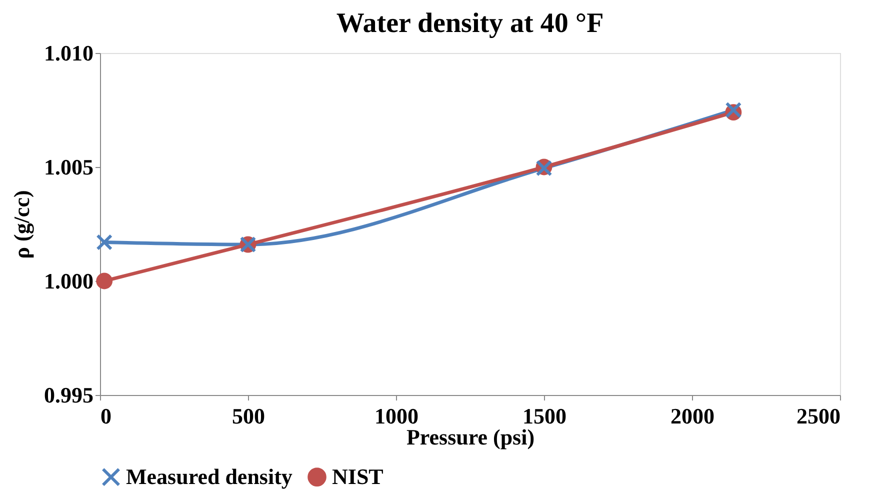  I want to click on x-tick-label: 500, so click(248, 416).